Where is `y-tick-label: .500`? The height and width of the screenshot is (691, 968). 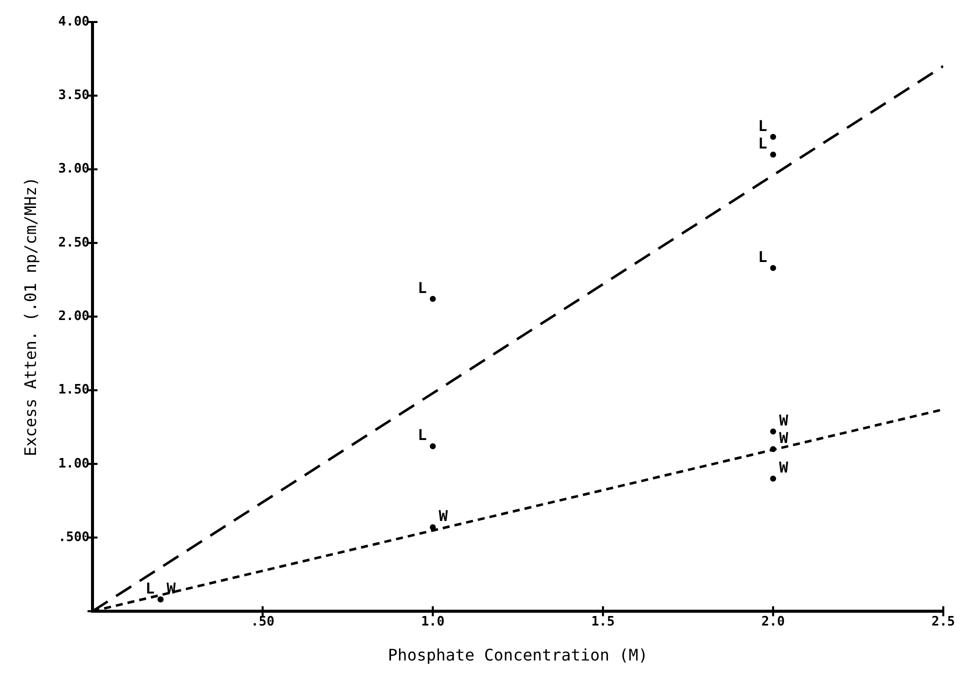
y-tick-label: .500 is located at coordinates (74, 537).